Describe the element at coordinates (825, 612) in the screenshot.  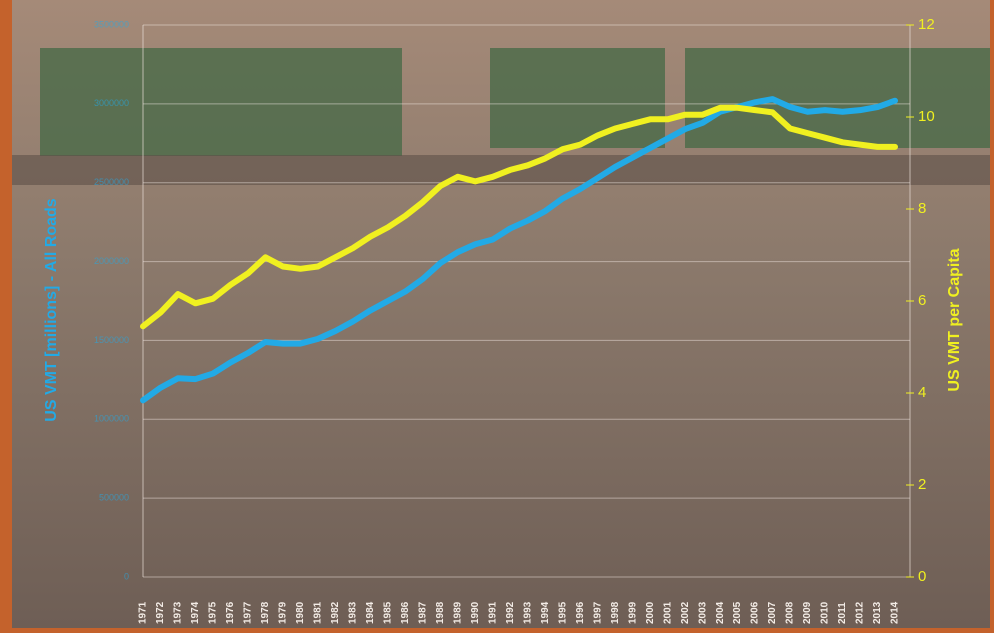
I see `x-tick-label: 2010` at that location.